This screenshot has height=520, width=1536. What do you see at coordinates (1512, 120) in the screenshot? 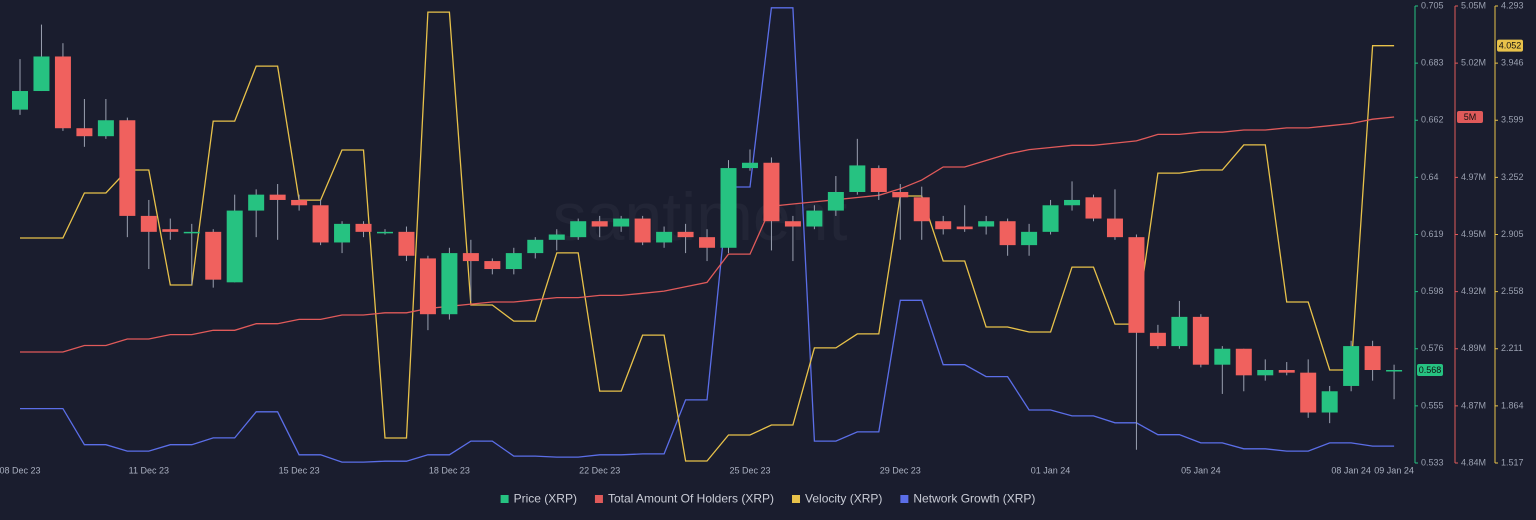
I see `y-tick-label: 3.599` at bounding box center [1512, 120].